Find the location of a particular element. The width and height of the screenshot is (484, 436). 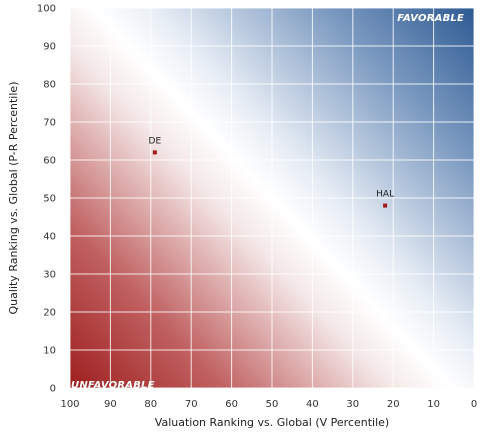

y-tick-label: 10 is located at coordinates (49, 351).